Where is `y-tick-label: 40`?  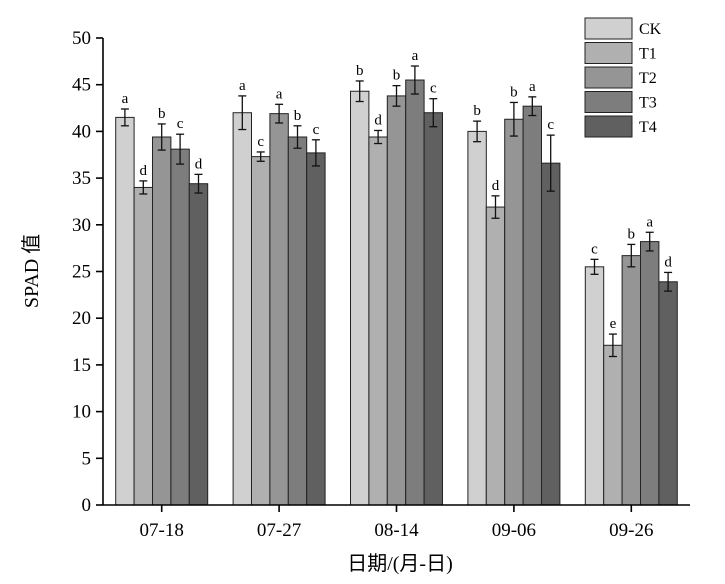
y-tick-label: 40 is located at coordinates (81, 131).